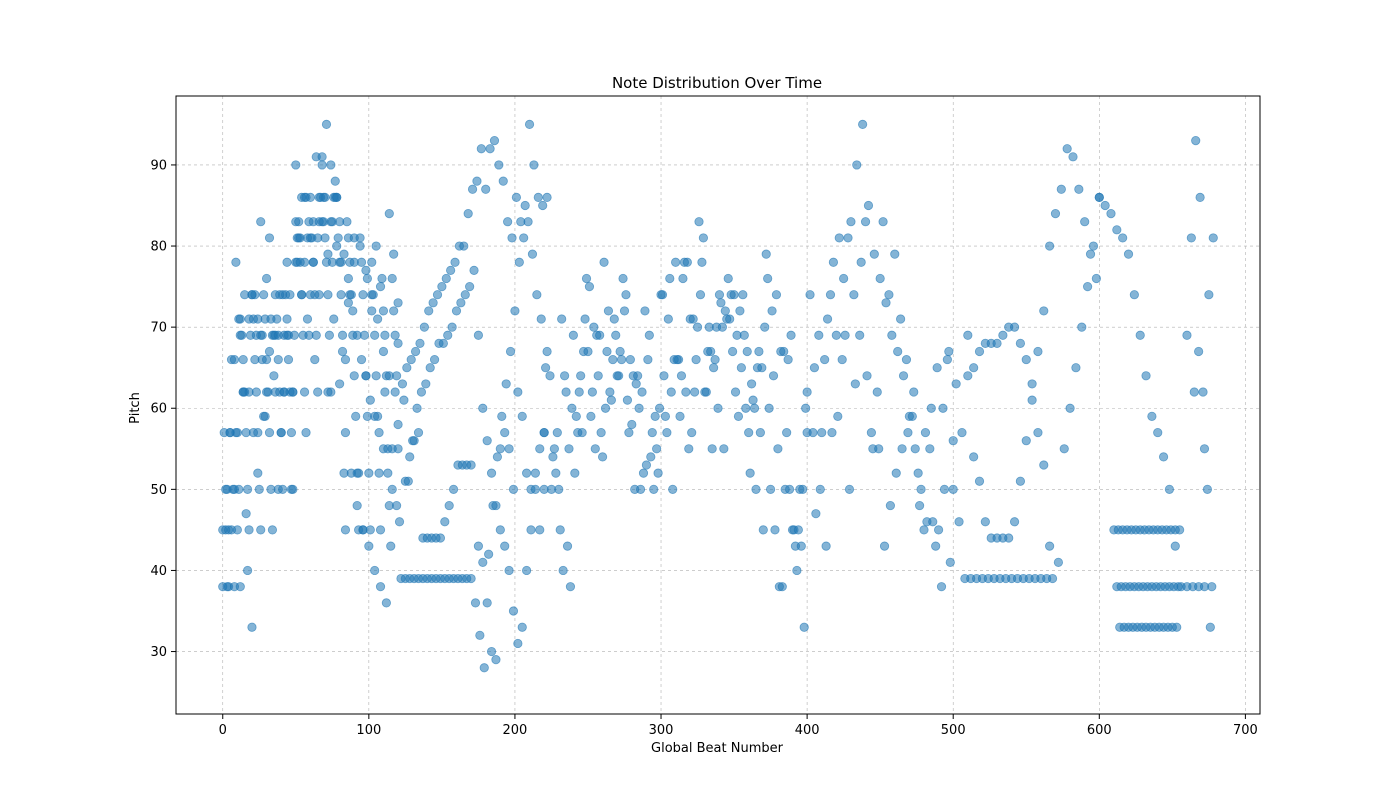  Describe the element at coordinates (717, 83) in the screenshot. I see `chart-title: Note Distribution Over Time` at that location.